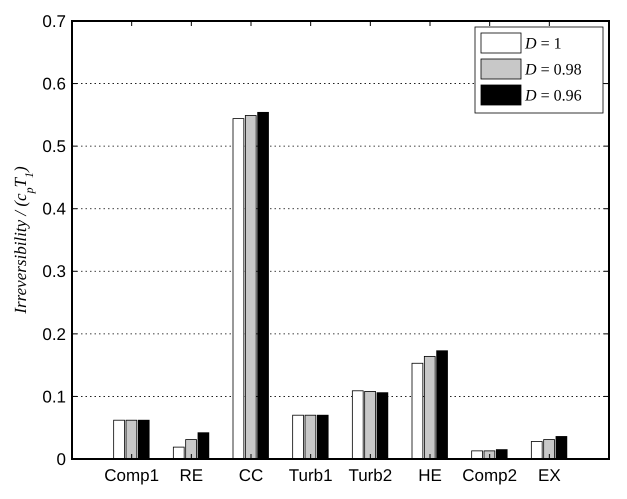 Image resolution: width=627 pixels, height=499 pixels. What do you see at coordinates (132, 475) in the screenshot?
I see `x-tick-label: Comp1` at bounding box center [132, 475].